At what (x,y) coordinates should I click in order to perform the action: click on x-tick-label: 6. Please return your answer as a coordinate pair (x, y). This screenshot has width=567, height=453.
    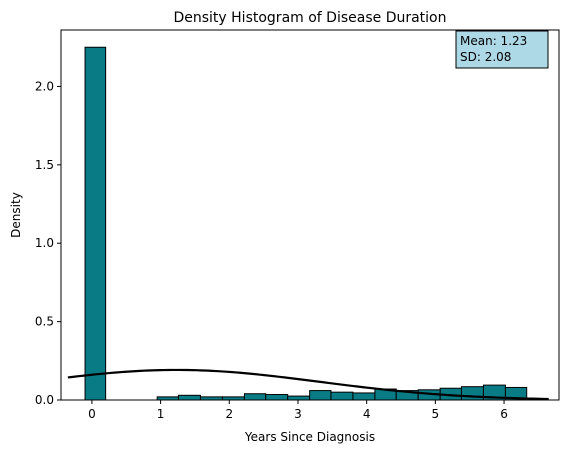
    Looking at the image, I should click on (504, 414).